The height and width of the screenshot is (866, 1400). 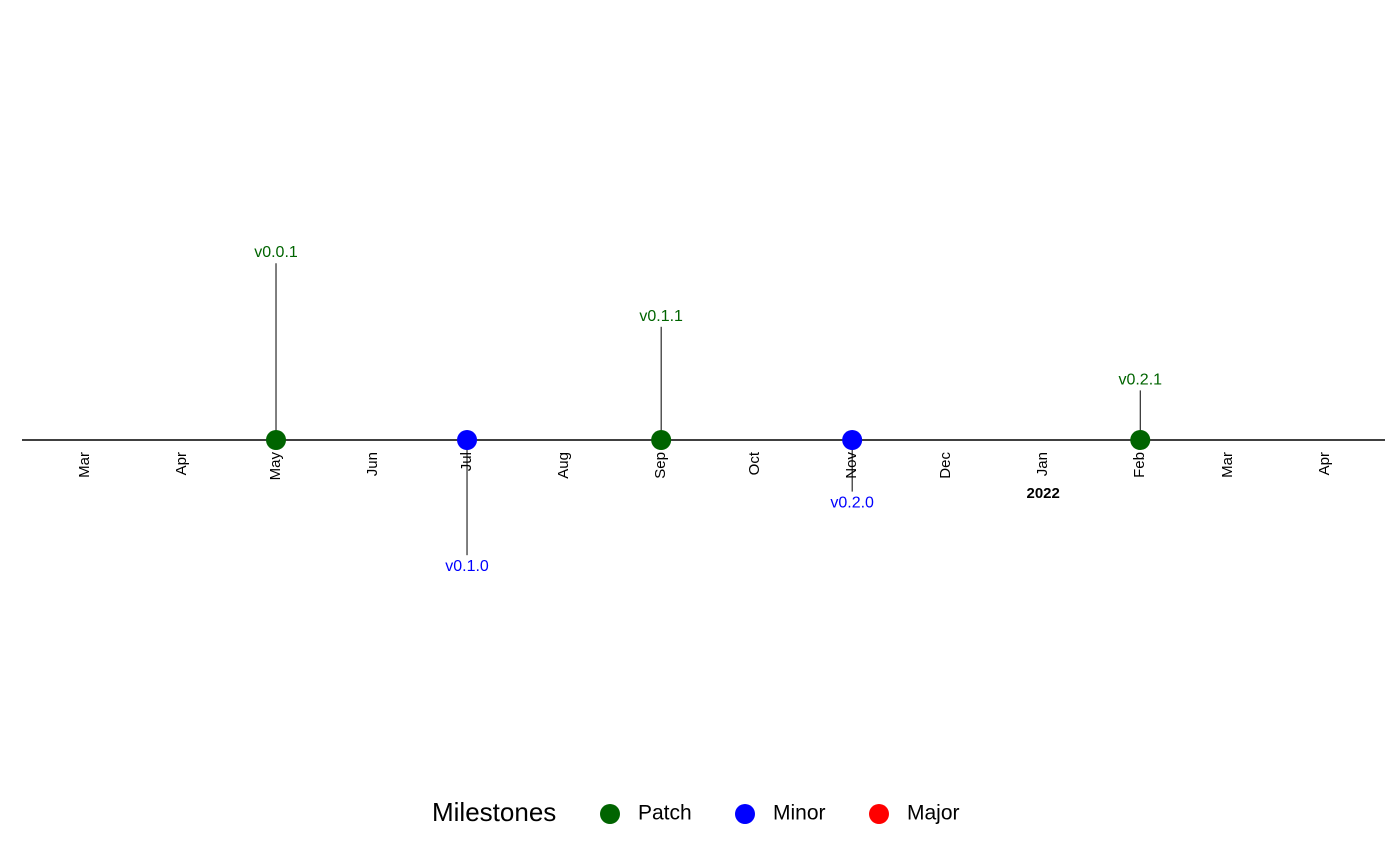 I want to click on legend-key-patch, so click(x=610, y=814).